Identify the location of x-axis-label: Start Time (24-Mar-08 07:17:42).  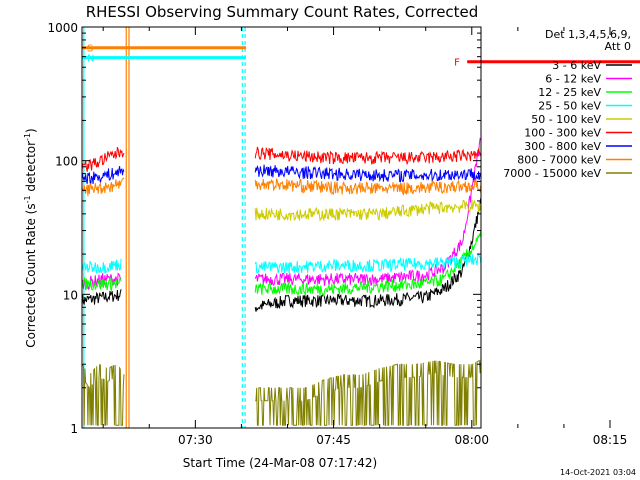
(280, 463).